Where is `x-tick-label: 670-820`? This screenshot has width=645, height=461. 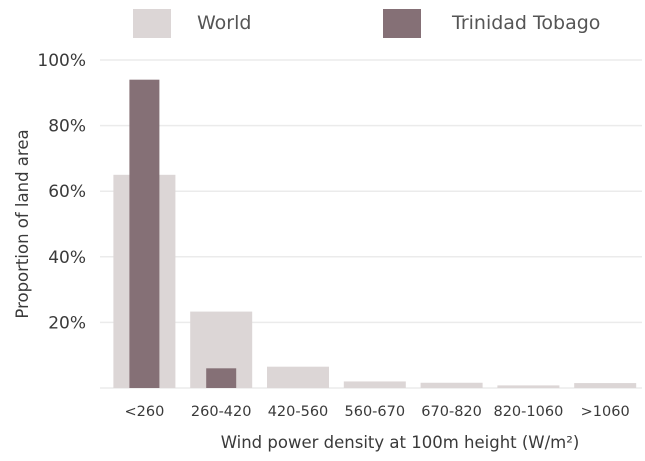 x-tick-label: 670-820 is located at coordinates (451, 412).